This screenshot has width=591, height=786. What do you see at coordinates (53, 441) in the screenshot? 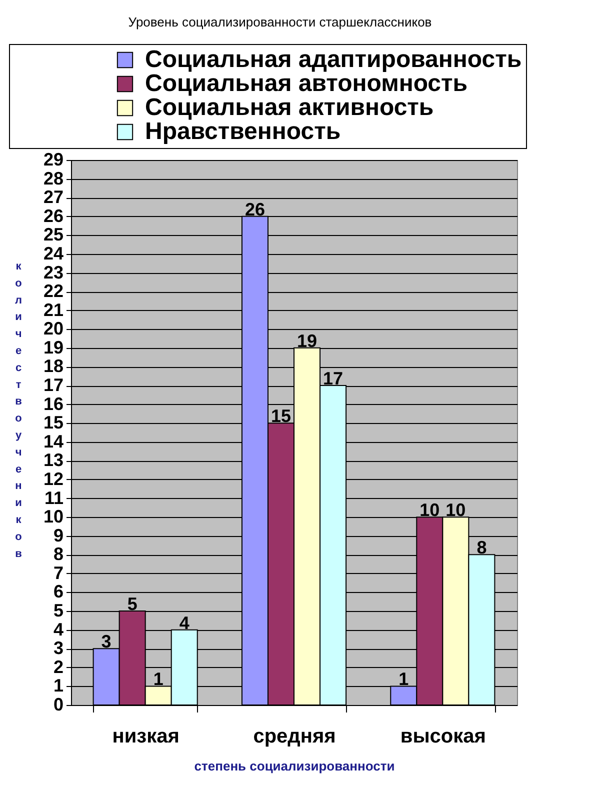
I see `y-tick-label: 14` at bounding box center [53, 441].